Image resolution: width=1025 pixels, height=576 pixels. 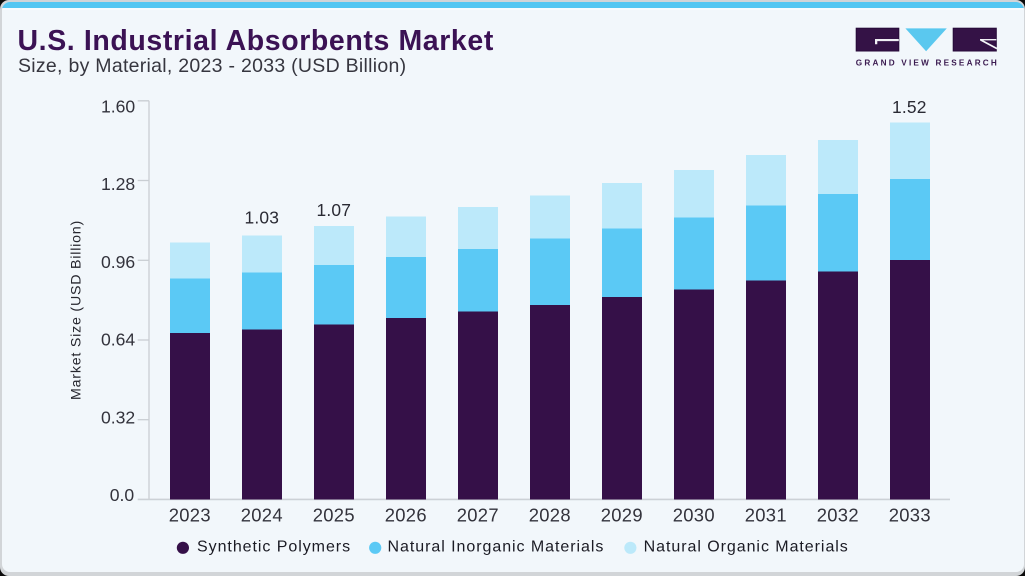 I want to click on svg-text: 0.0, so click(x=122, y=495).